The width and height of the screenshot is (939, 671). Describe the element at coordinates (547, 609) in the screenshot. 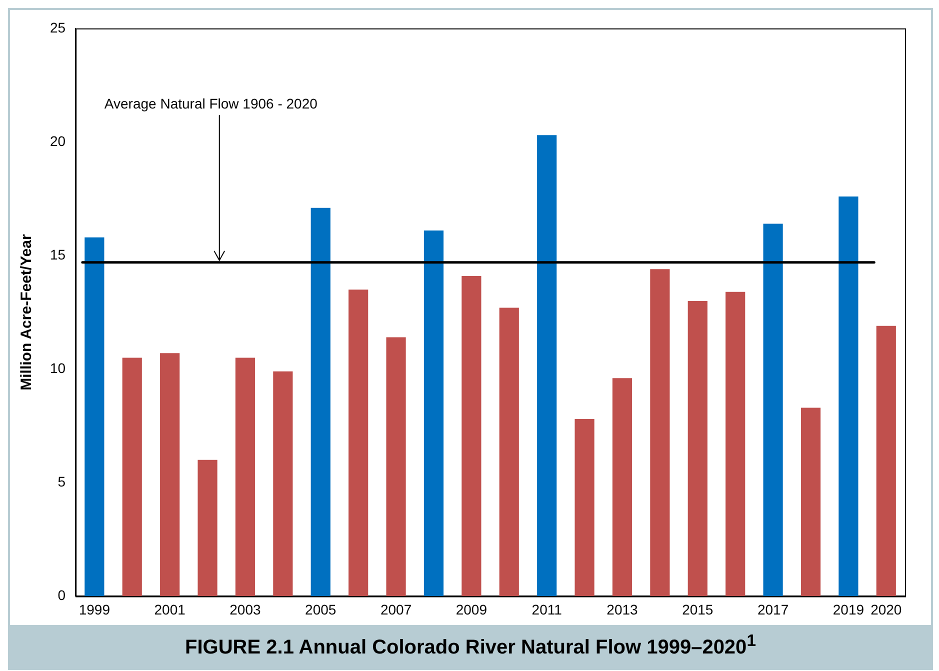

I see `x-tick-label: 2011` at that location.